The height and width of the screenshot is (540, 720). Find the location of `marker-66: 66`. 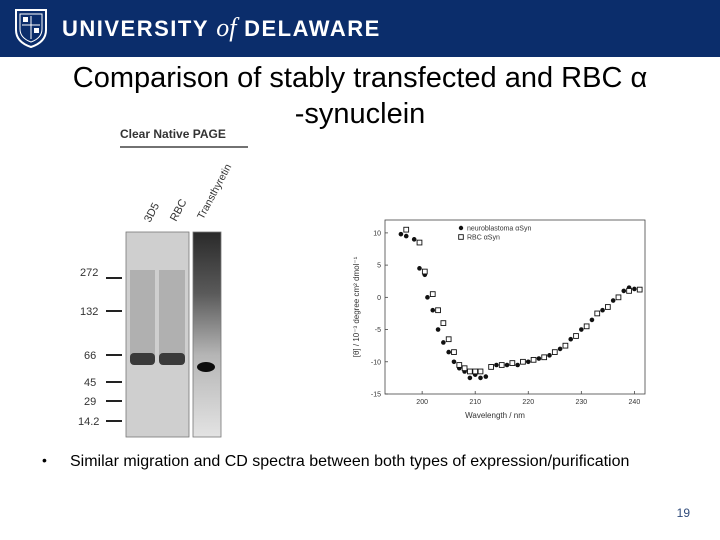

marker-66: 66 is located at coordinates (103, 356).